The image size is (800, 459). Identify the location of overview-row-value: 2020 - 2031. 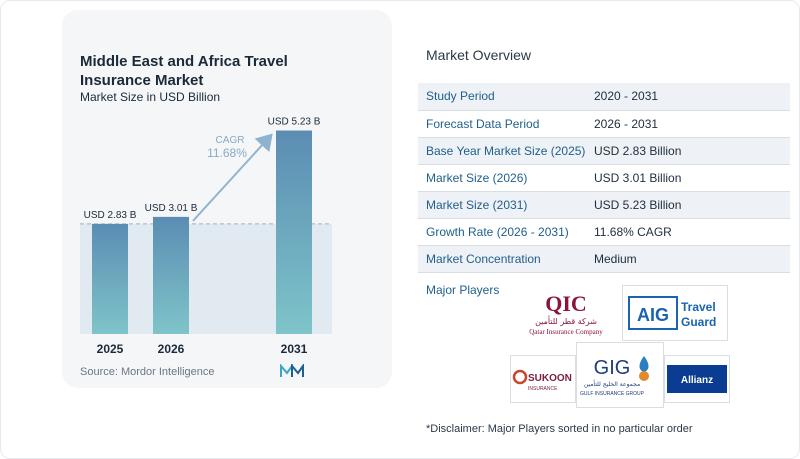
(689, 97).